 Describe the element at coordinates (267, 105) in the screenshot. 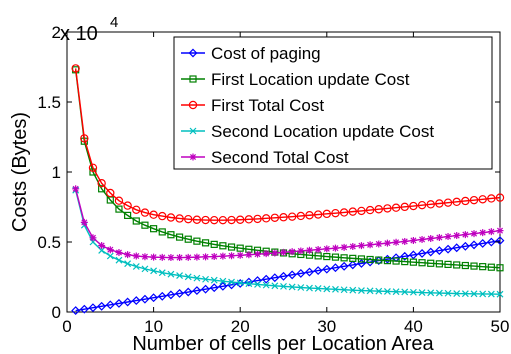

I see `legend-label: First Total Cost` at that location.